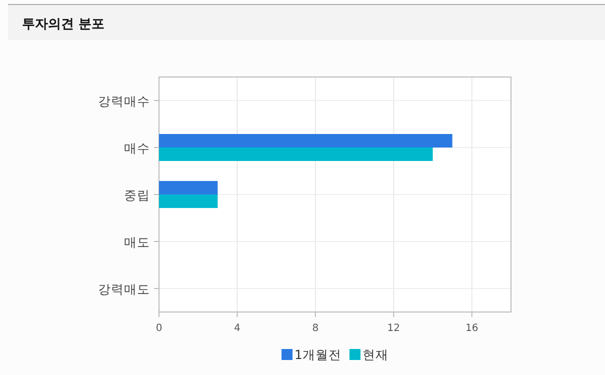 The height and width of the screenshot is (375, 605). Describe the element at coordinates (137, 195) in the screenshot. I see `y-tick-label: 중립` at that location.